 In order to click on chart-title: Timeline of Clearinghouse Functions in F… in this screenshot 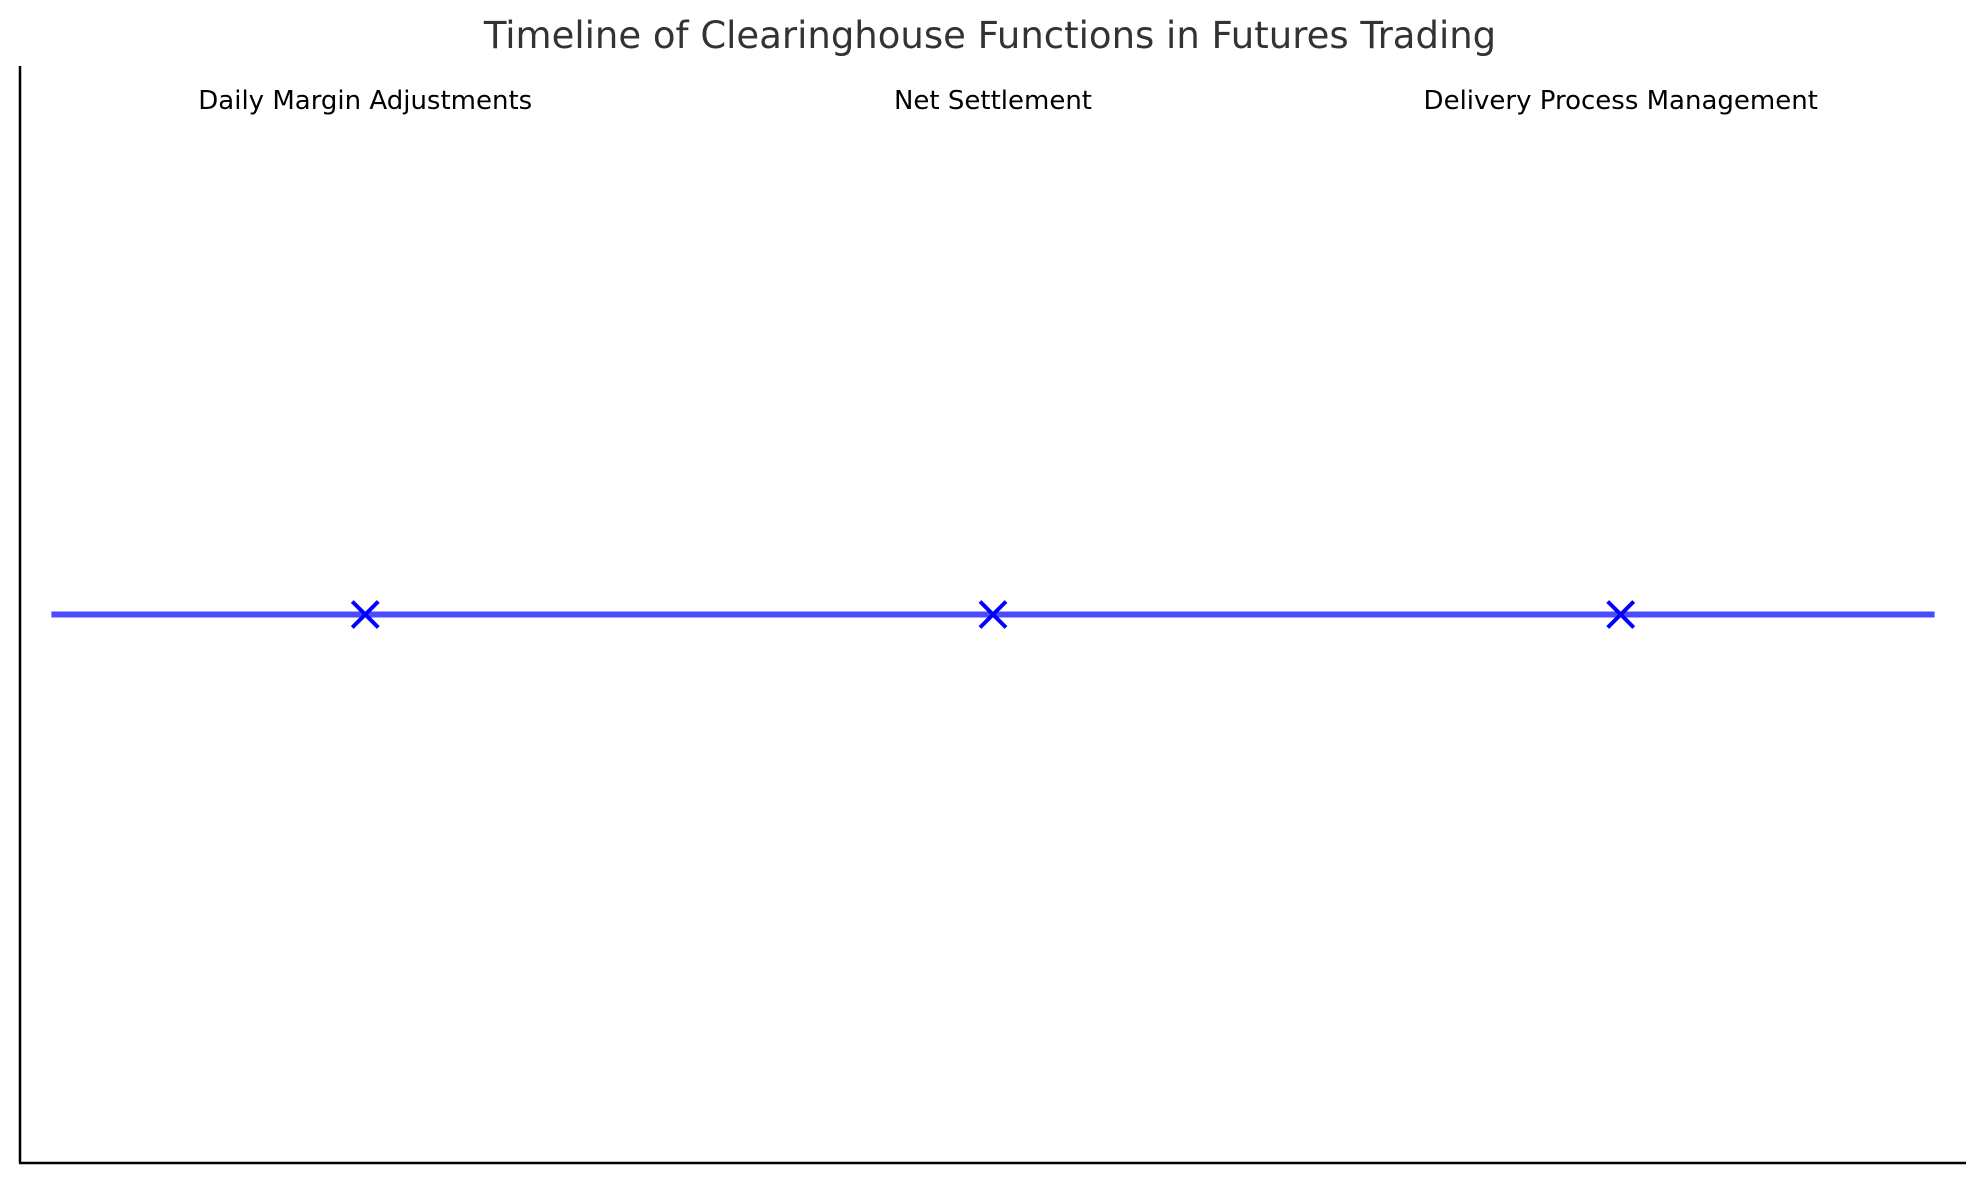, I will do `click(989, 35)`.